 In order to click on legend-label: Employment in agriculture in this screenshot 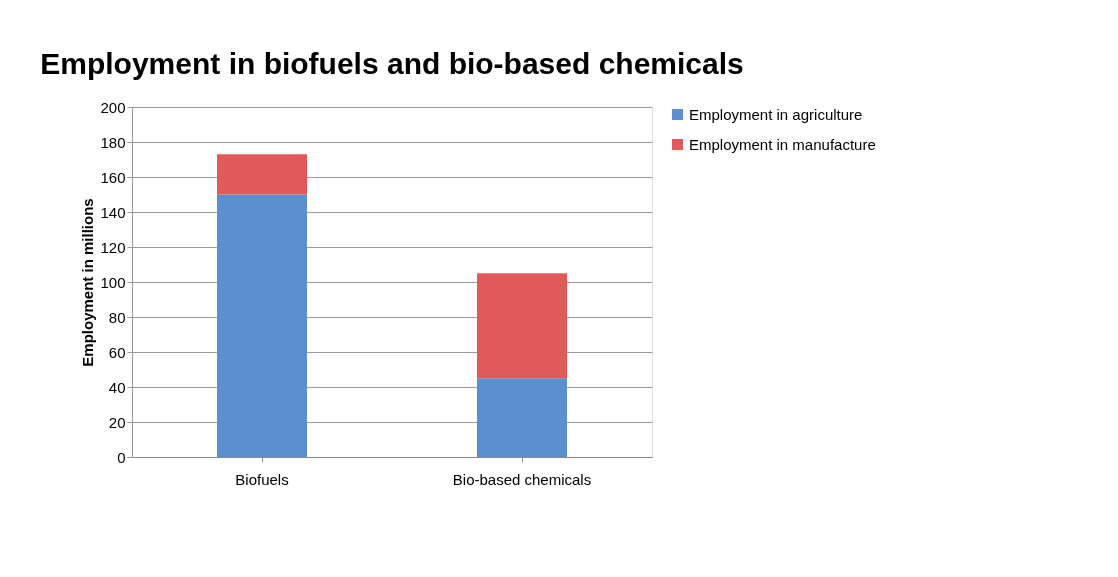, I will do `click(776, 114)`.